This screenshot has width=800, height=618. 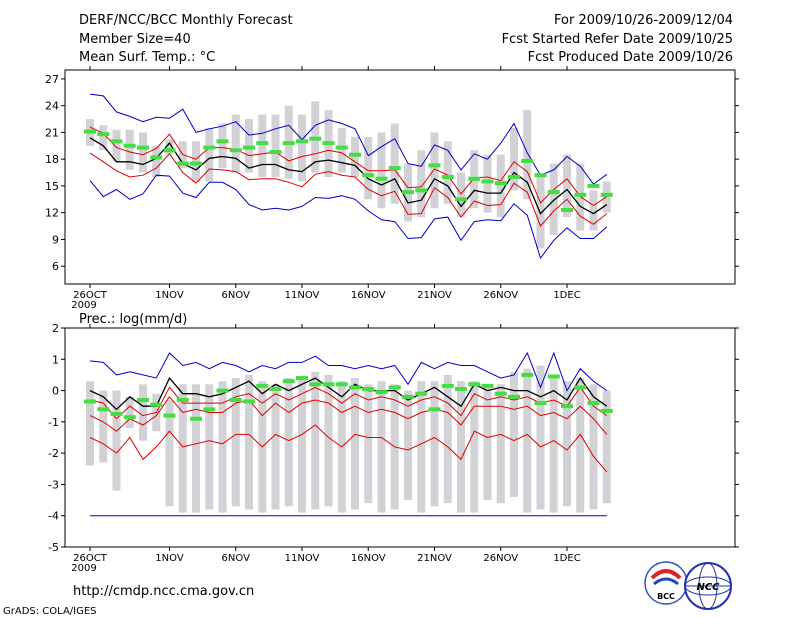 I want to click on forecast-period: For 2009/10/26-2009/12/04, so click(x=643, y=20).